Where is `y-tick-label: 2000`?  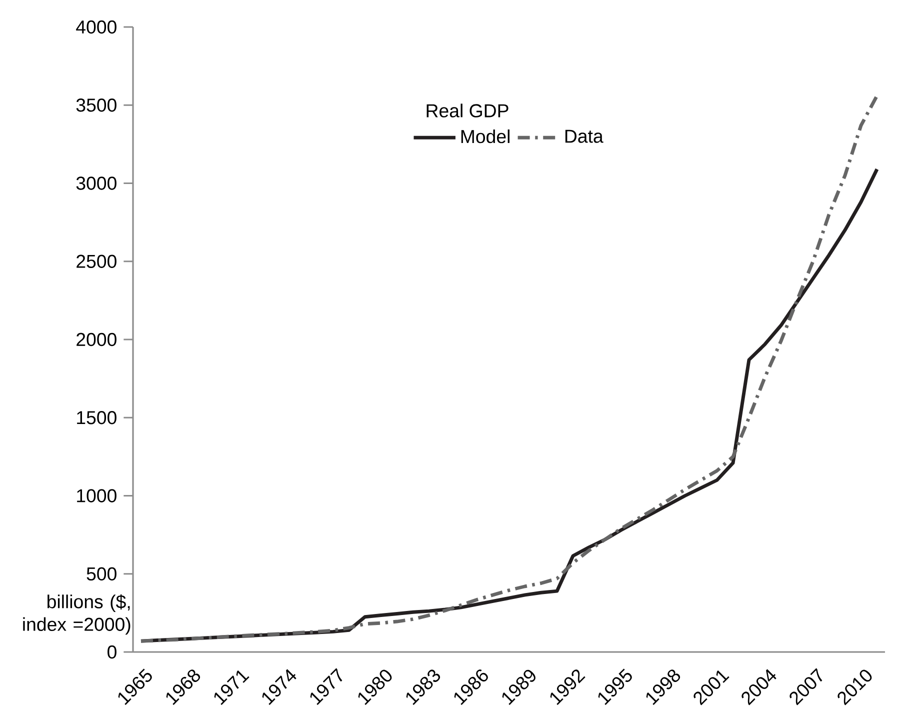 y-tick-label: 2000 is located at coordinates (96, 339).